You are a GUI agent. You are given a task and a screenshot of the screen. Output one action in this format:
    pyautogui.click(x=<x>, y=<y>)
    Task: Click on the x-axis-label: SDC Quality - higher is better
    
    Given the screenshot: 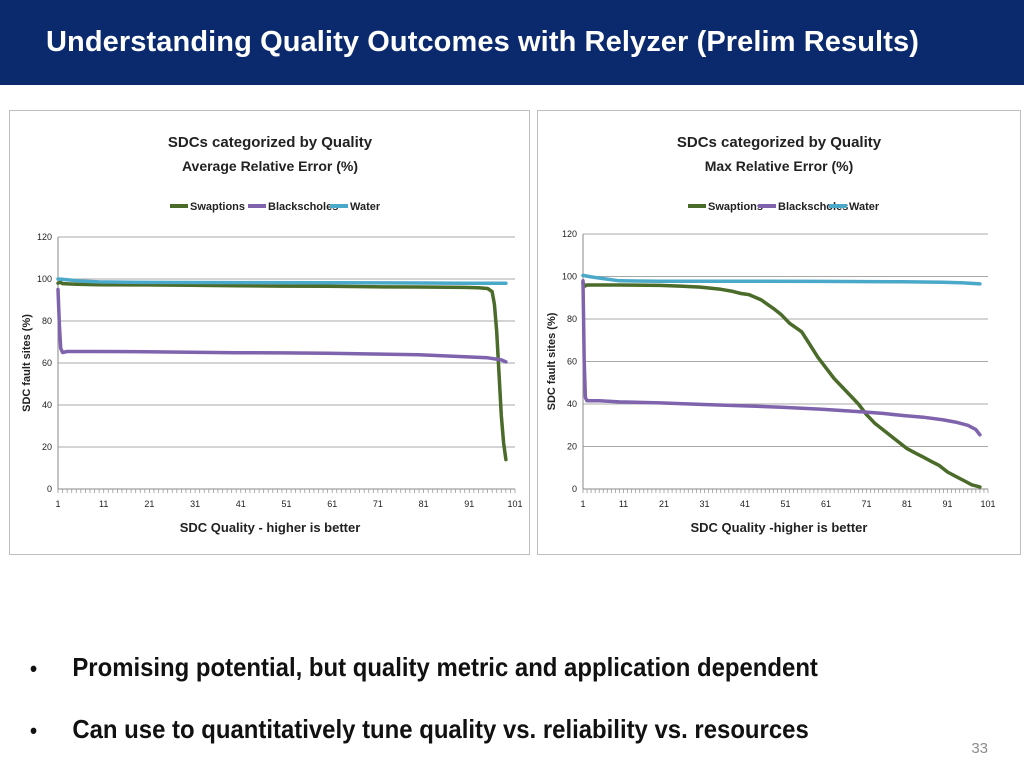 What is the action you would take?
    pyautogui.click(x=270, y=527)
    